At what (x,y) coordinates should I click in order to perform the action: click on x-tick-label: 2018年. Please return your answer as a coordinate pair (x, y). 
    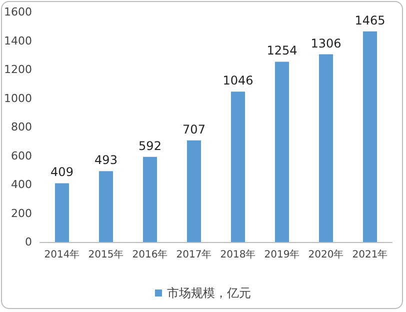
    Looking at the image, I should click on (238, 254).